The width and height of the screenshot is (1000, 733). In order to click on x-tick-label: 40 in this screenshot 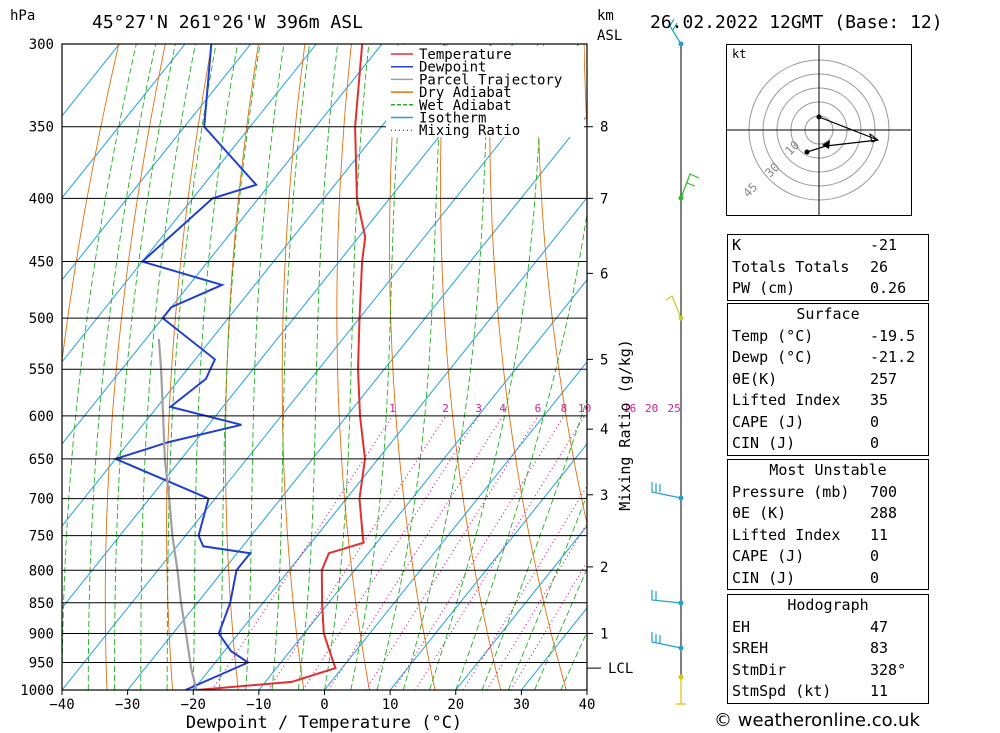, I will do `click(587, 705)`.